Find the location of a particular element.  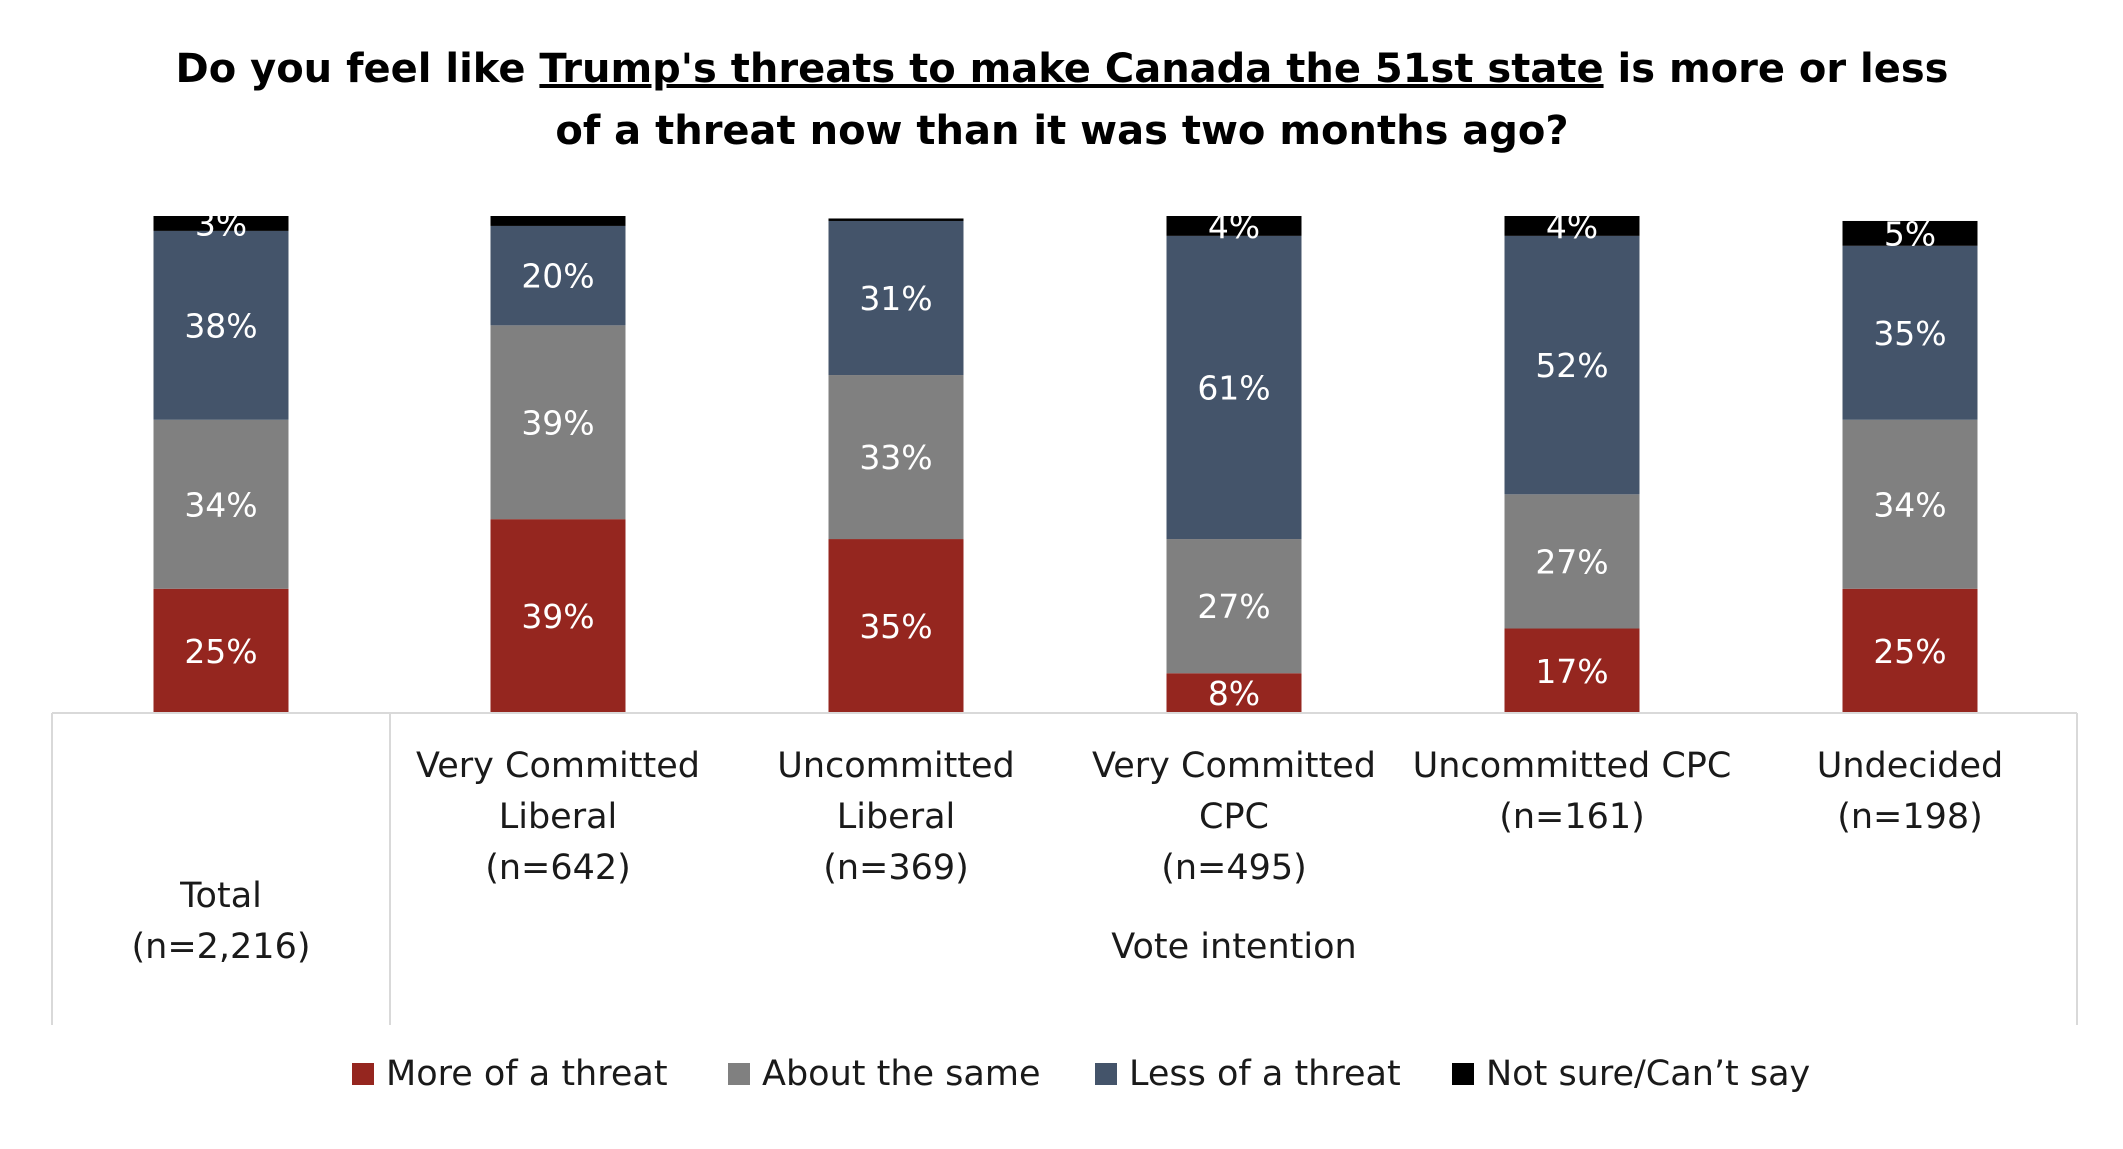

data-label-0-1: 39% is located at coordinates (557, 616).